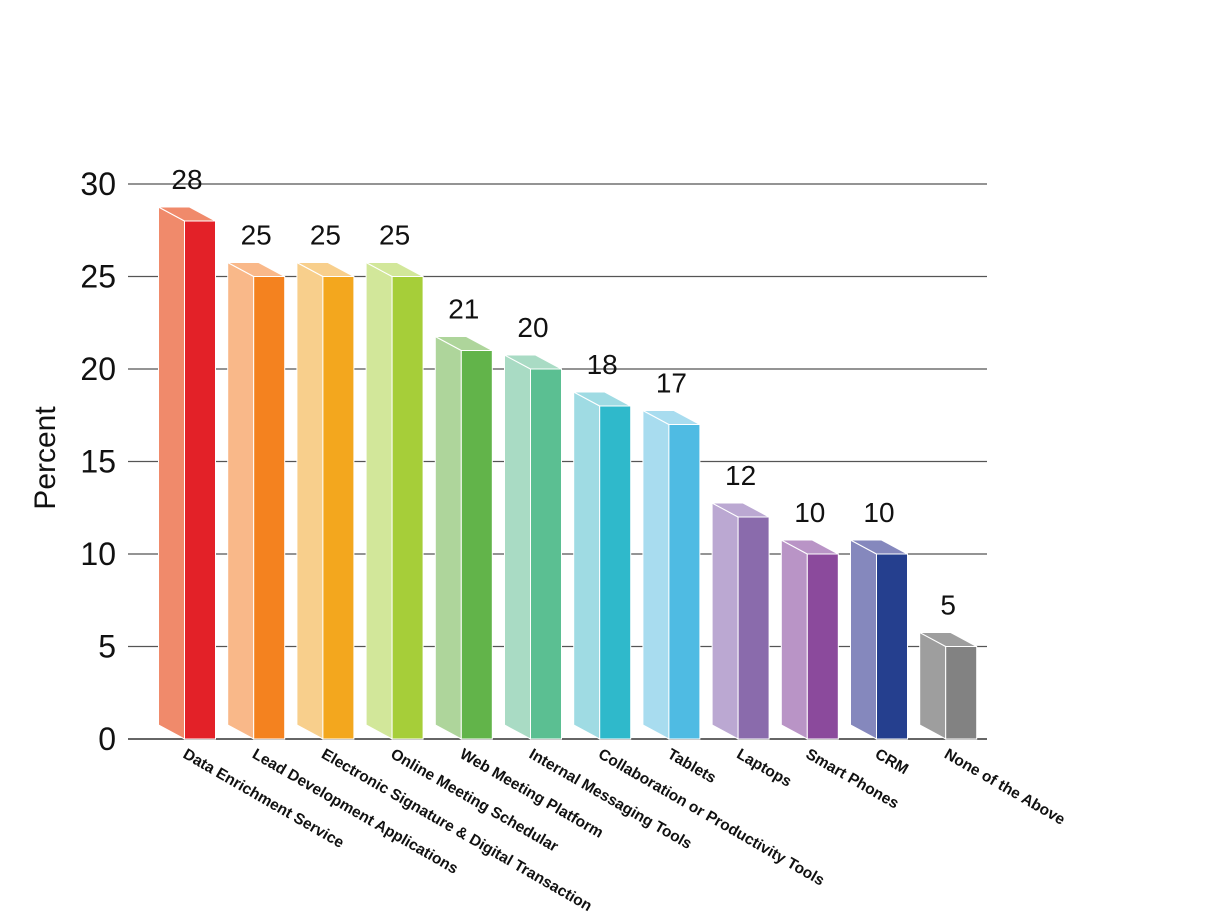 This screenshot has height=923, width=1230. Describe the element at coordinates (891, 762) in the screenshot. I see `category-label: CRM` at that location.